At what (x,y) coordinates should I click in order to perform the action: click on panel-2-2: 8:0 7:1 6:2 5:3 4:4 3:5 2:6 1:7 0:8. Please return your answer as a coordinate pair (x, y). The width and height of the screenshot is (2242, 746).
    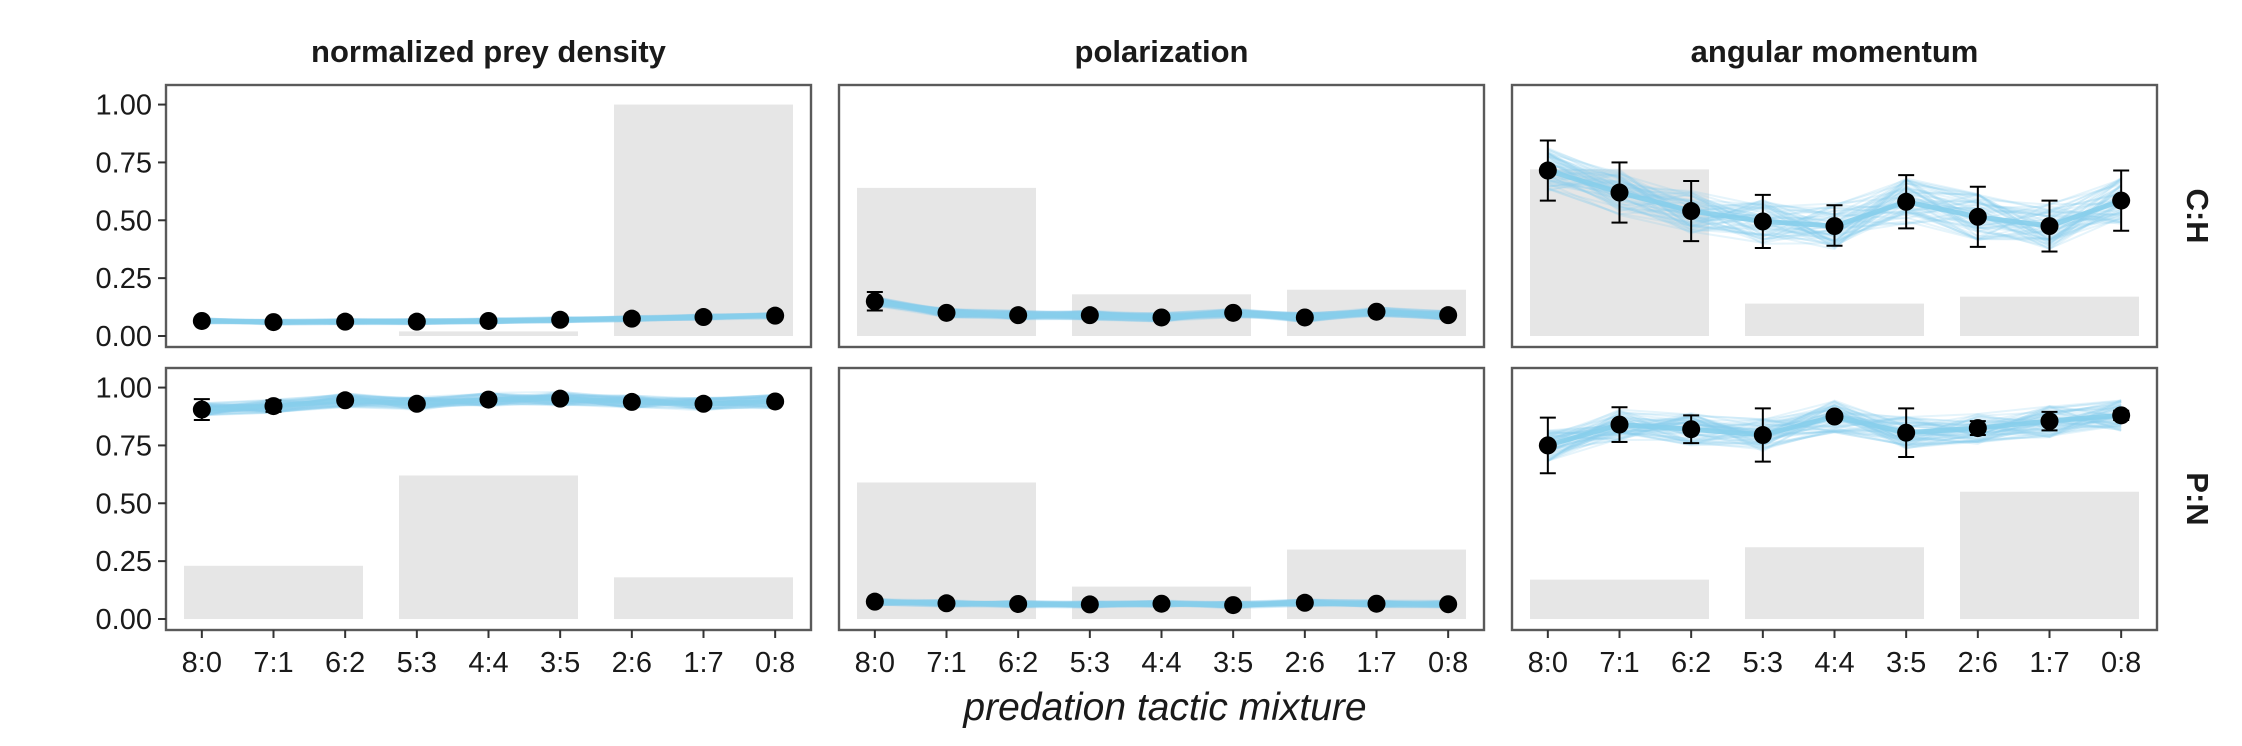
    Looking at the image, I should click on (1161, 522).